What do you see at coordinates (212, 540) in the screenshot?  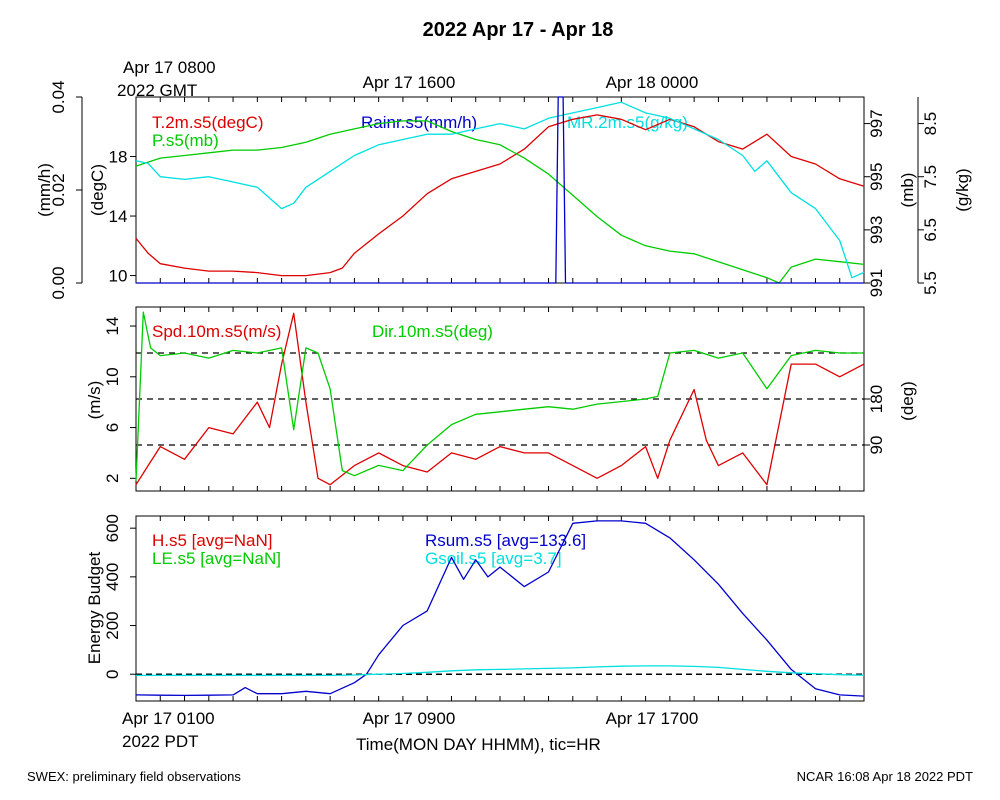 I see `legend-h: H.s5 [avg=NaN]` at bounding box center [212, 540].